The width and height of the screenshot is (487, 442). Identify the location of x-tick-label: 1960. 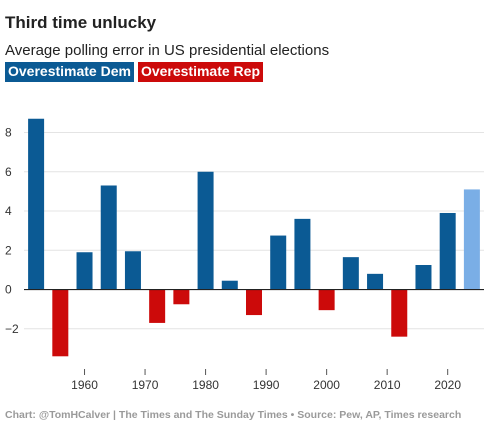
(84, 385).